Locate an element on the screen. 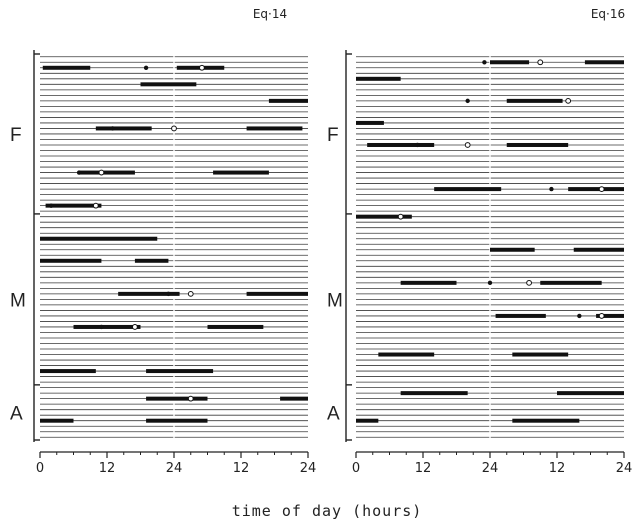  panel-title: Eq·16 is located at coordinates (608, 14).